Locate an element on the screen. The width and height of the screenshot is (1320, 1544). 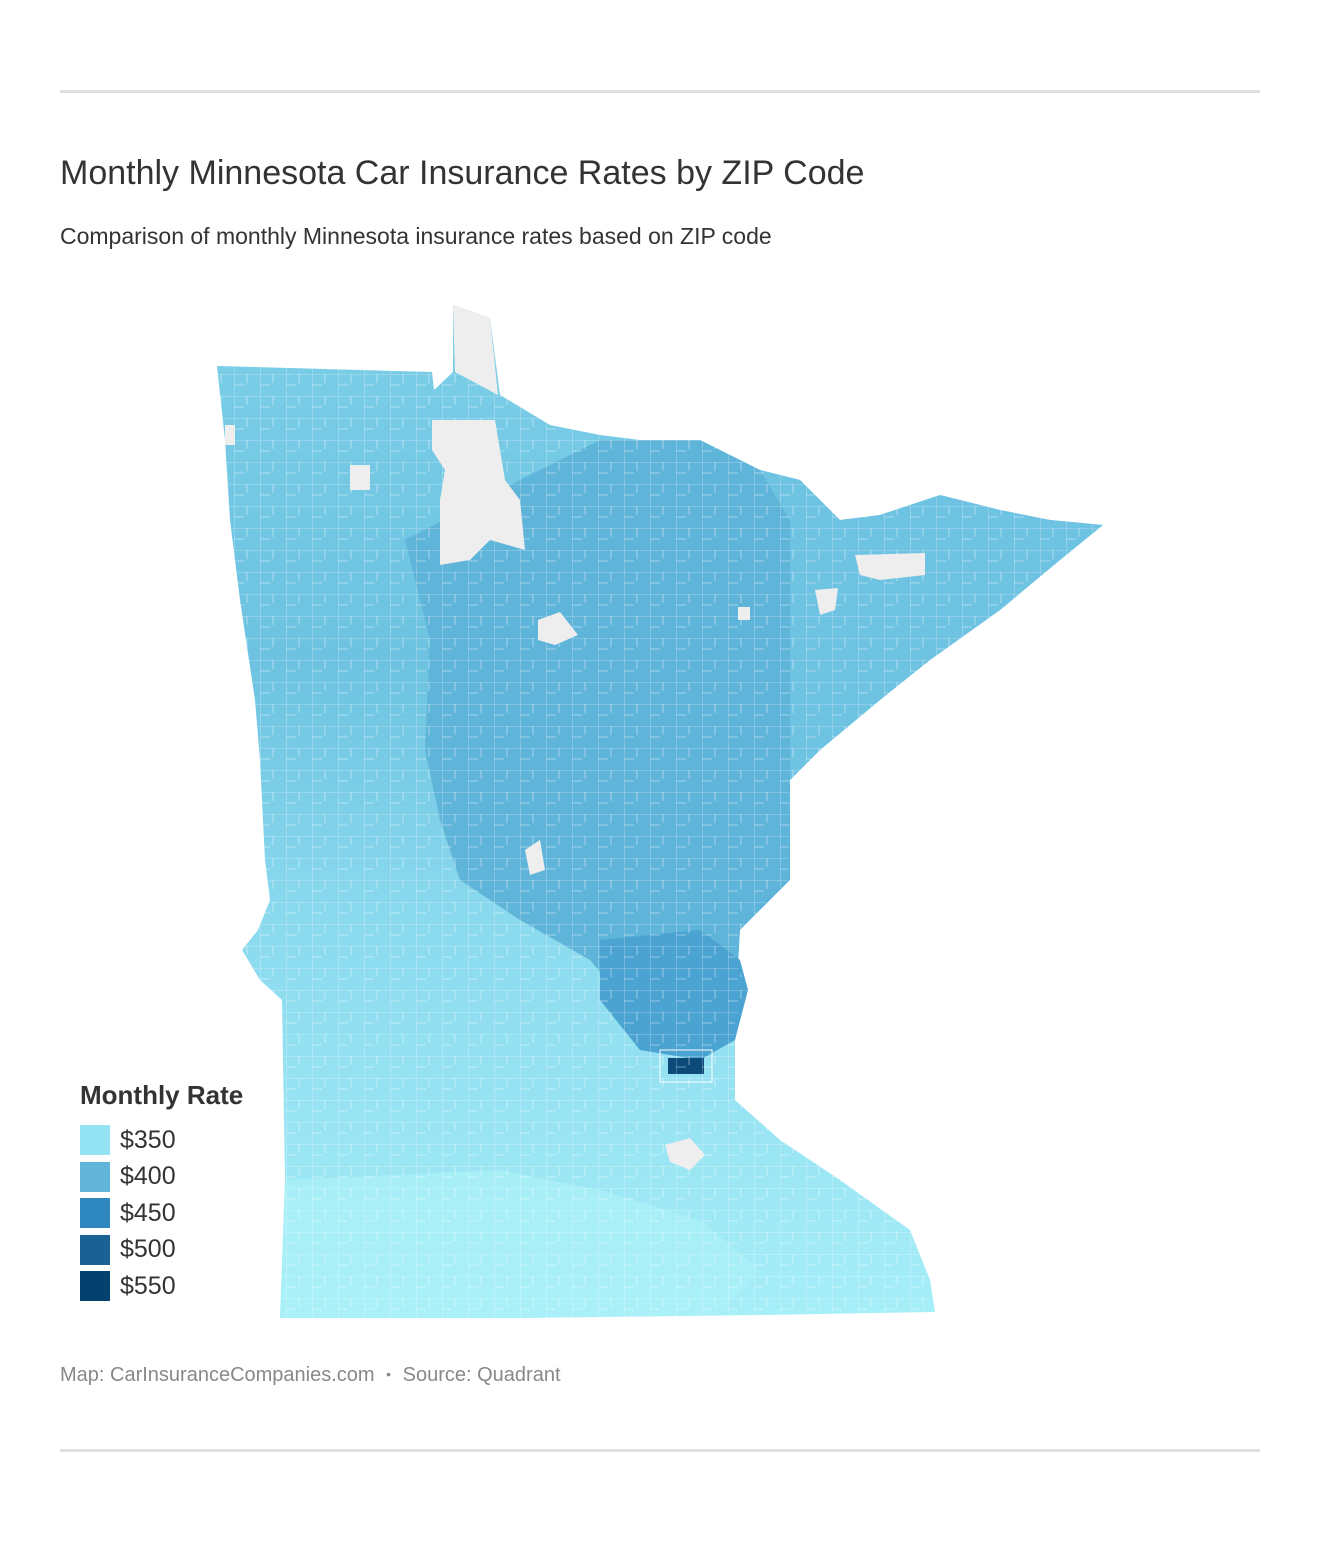
legend-title: Monthly Rate is located at coordinates (162, 1095).